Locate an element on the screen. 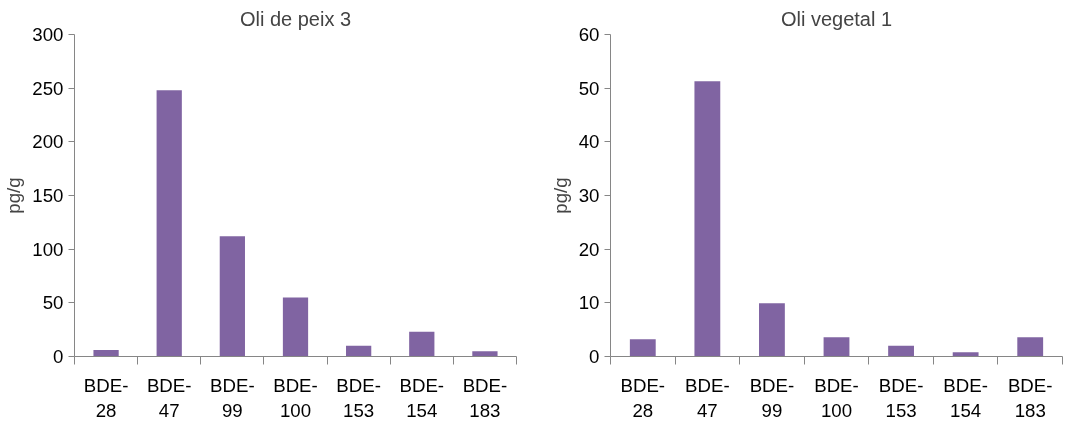  chart-title: Oli vegetal 1 is located at coordinates (836, 18).